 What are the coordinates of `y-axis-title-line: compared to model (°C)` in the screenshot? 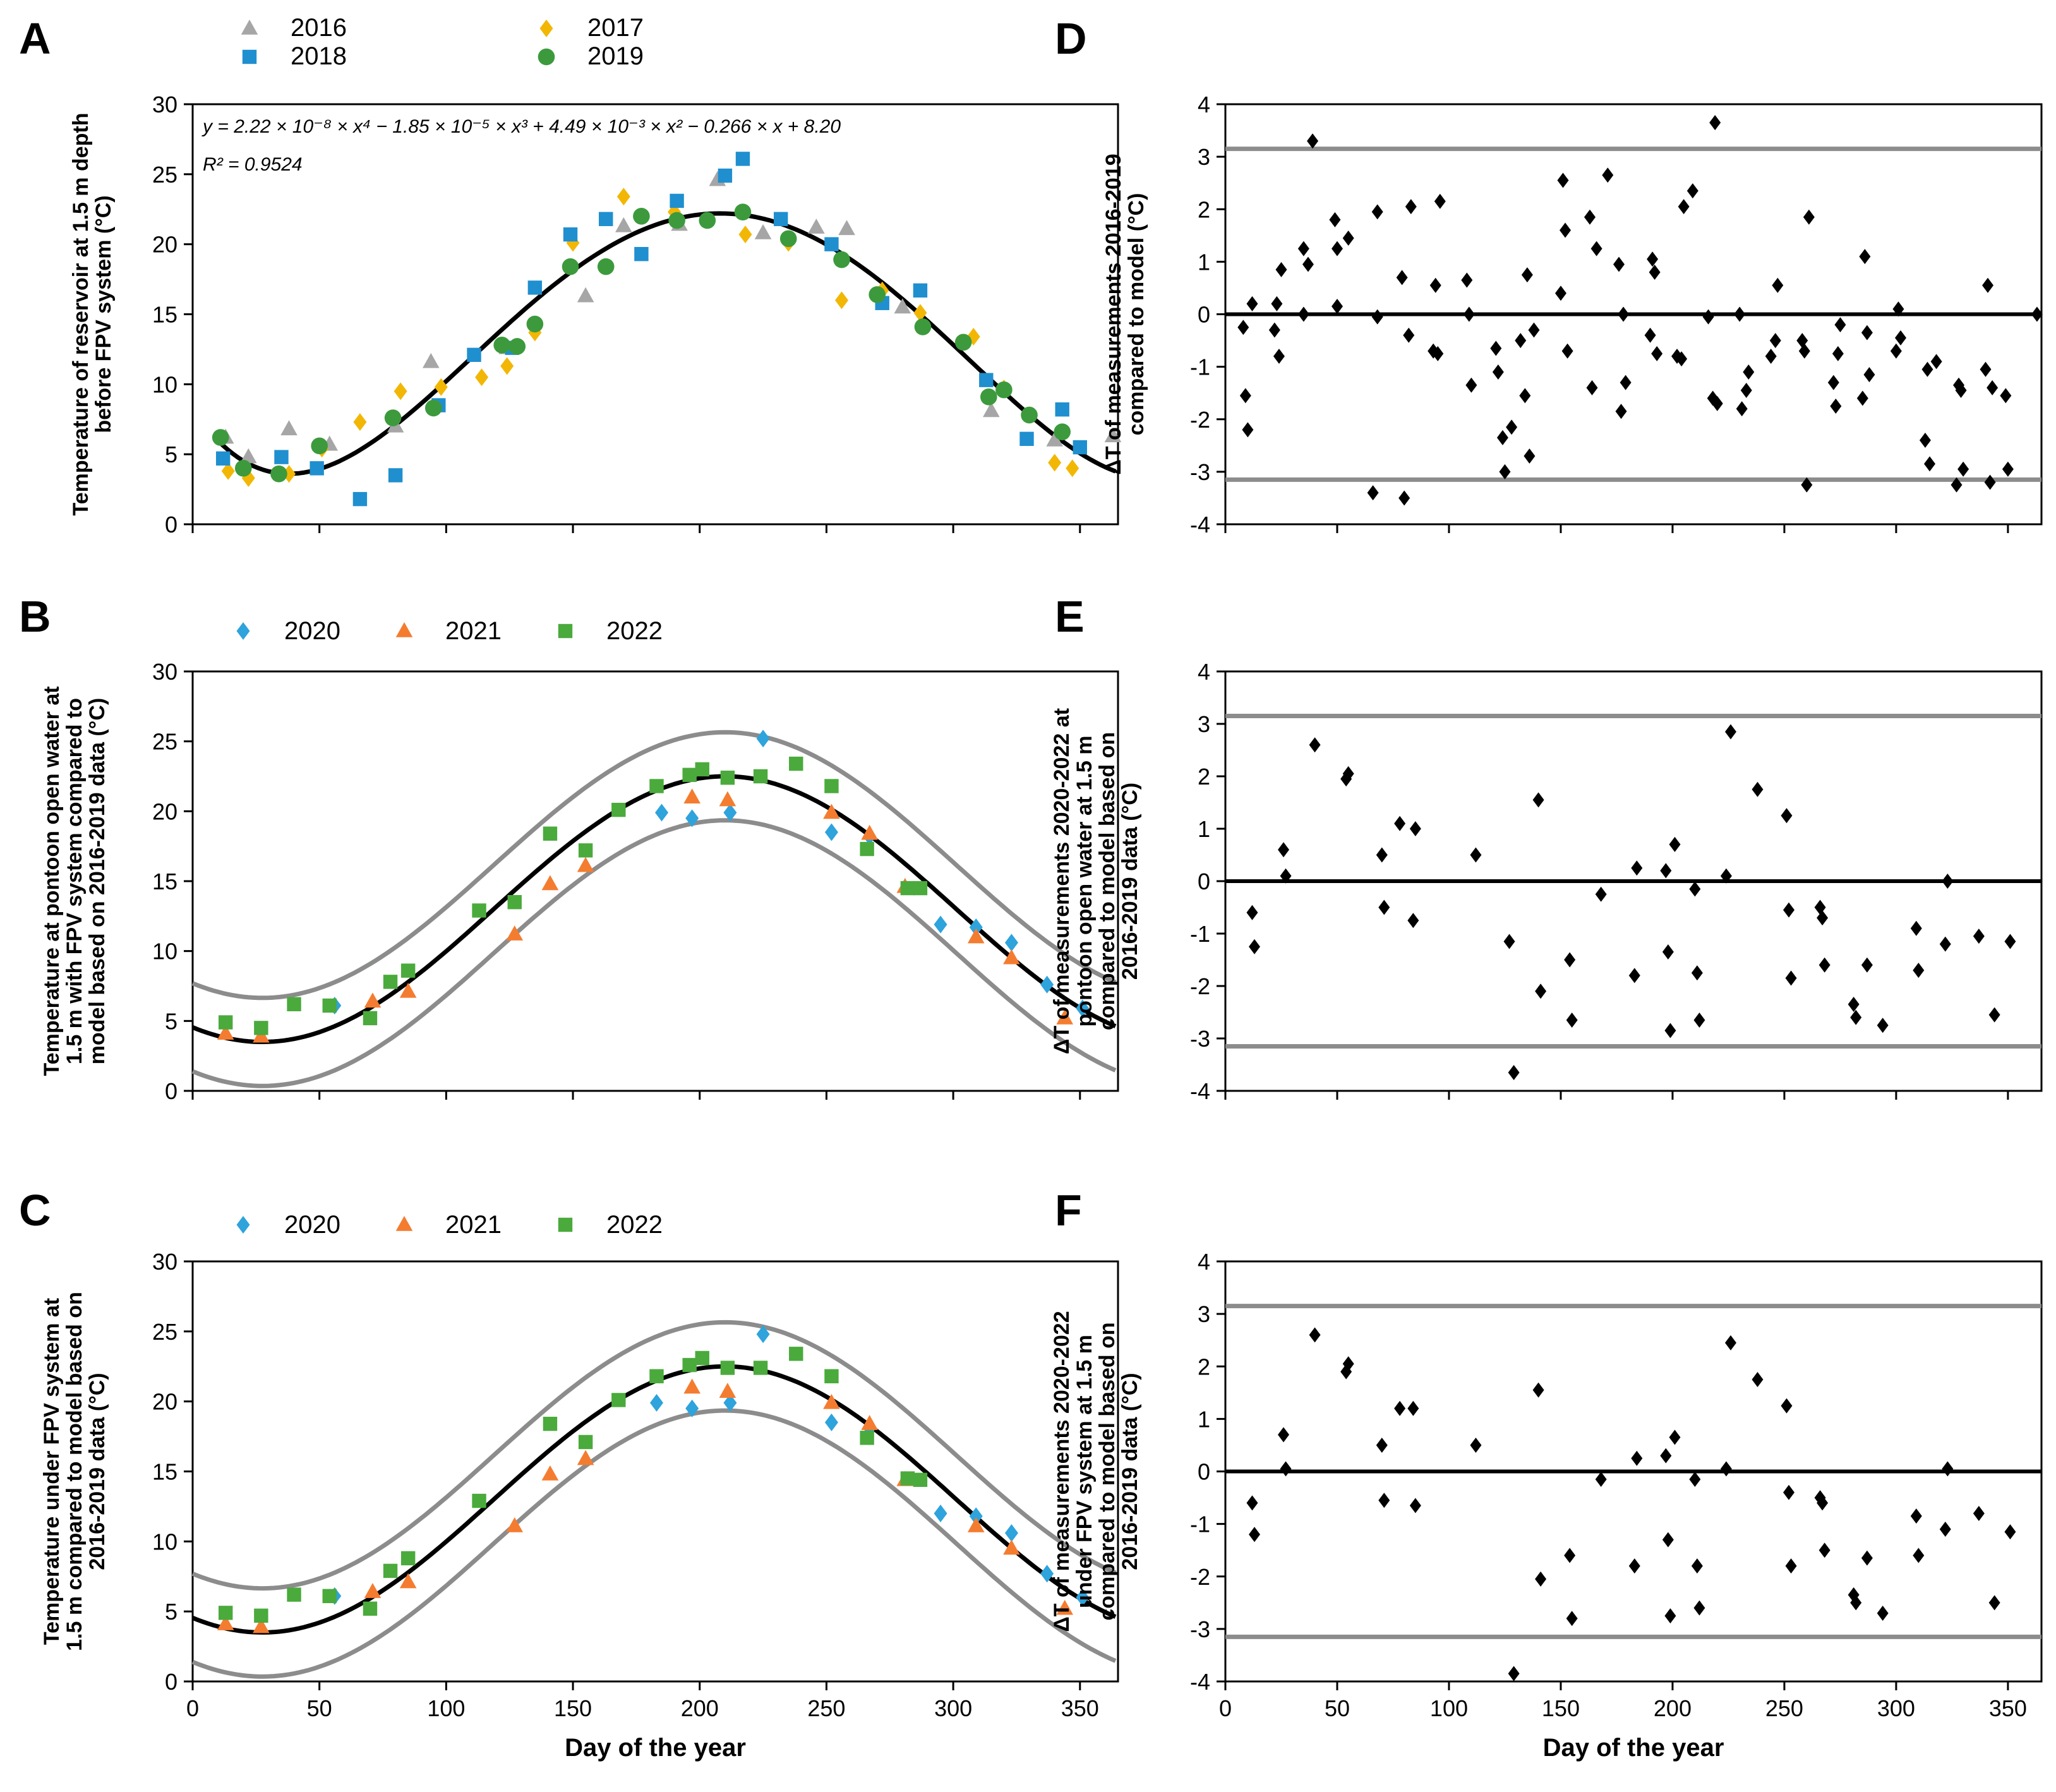 It's located at (1136, 314).